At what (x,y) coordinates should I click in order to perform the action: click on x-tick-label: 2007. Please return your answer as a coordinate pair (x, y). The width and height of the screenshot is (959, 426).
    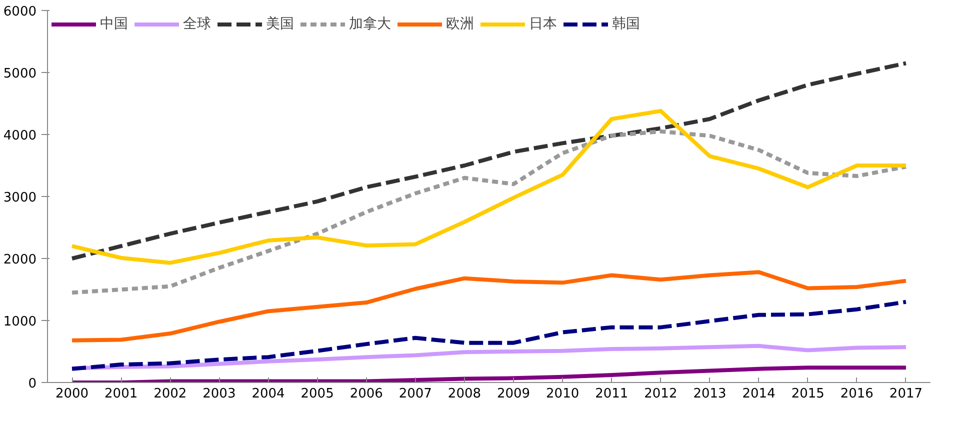
    Looking at the image, I should click on (415, 394).